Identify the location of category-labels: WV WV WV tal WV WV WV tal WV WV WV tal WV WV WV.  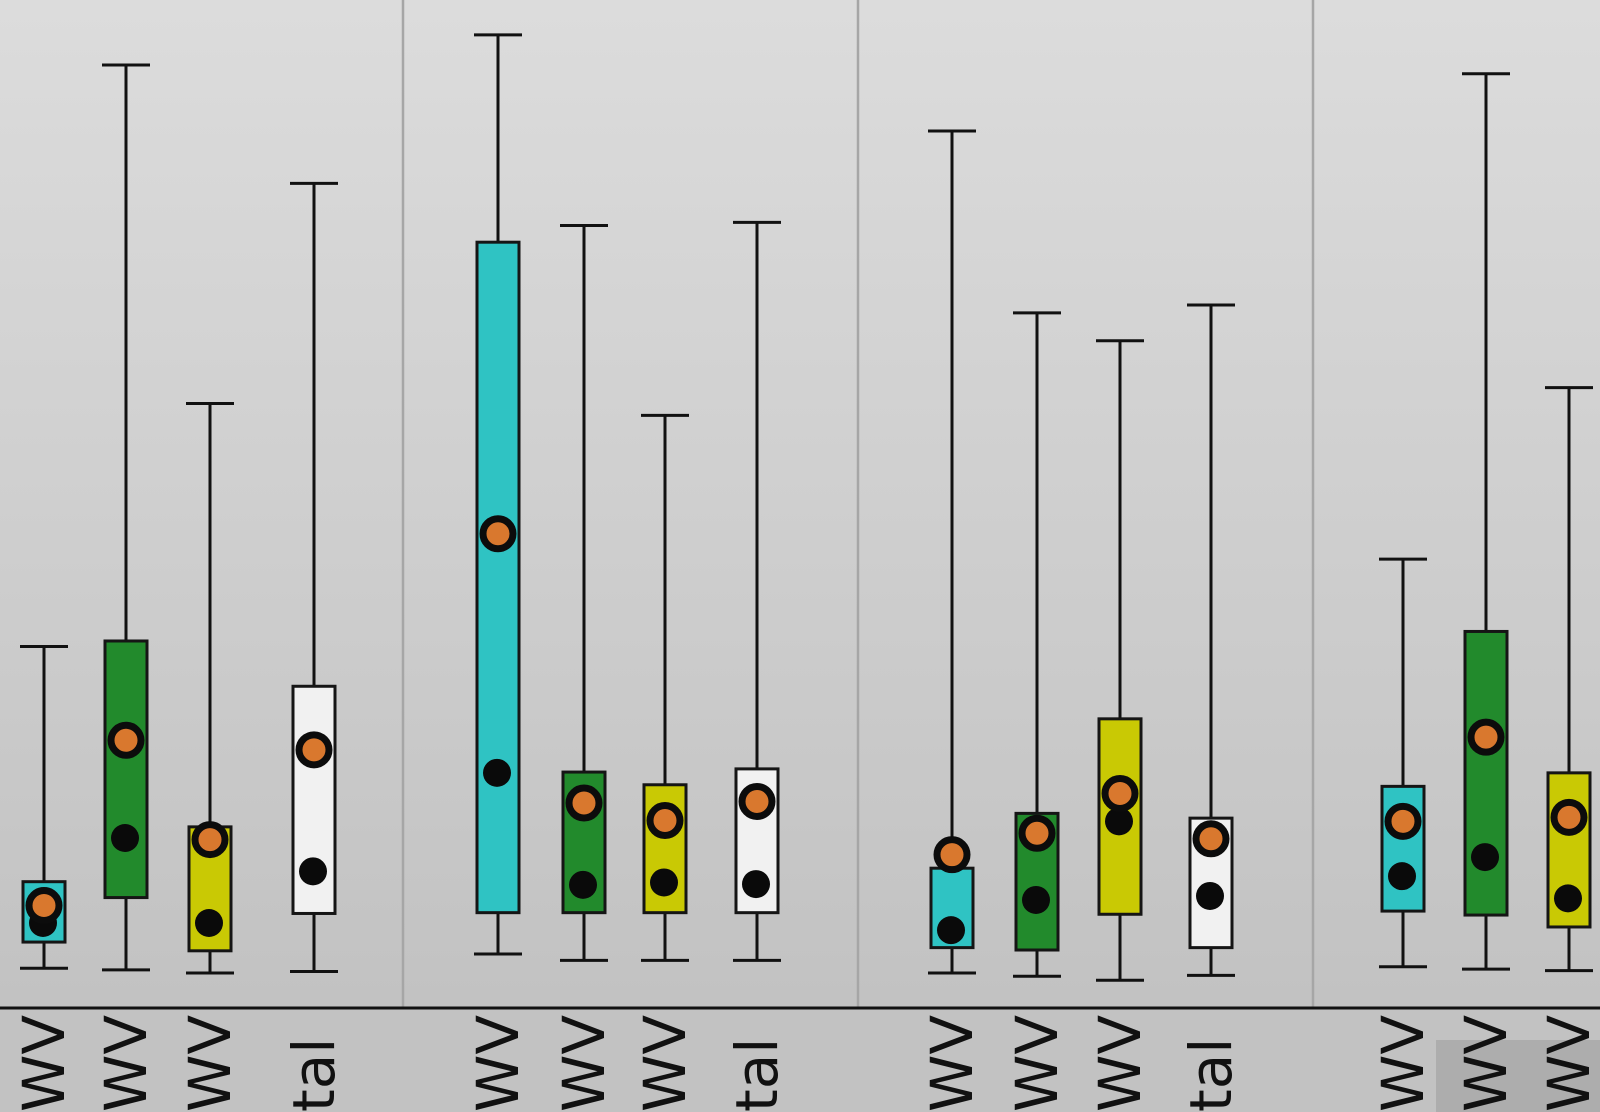
(805, 1063).